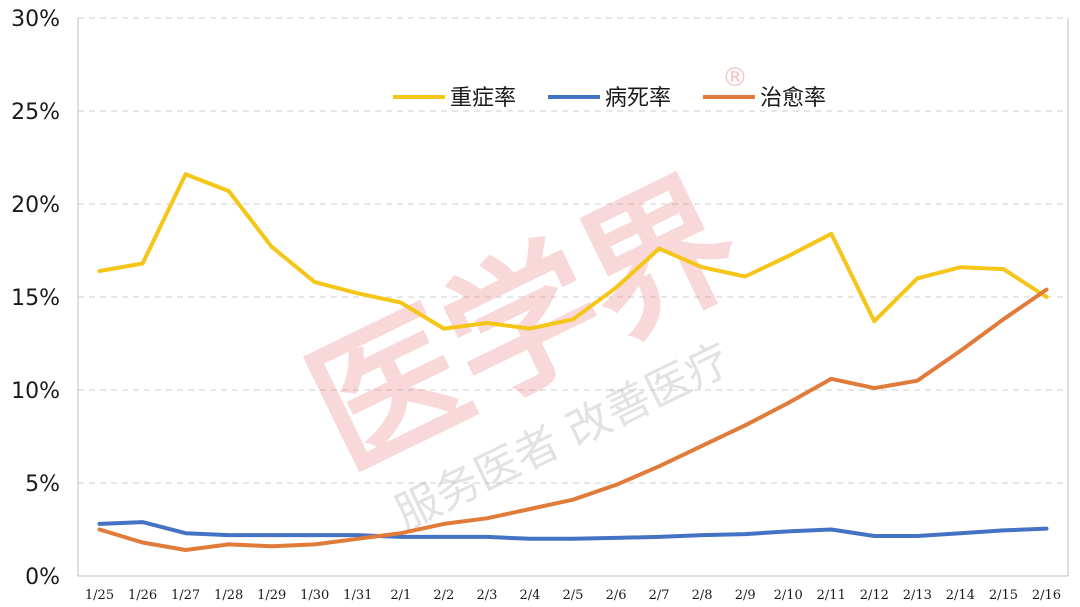 The height and width of the screenshot is (607, 1080). I want to click on x-tick-label: 2/4, so click(529, 595).